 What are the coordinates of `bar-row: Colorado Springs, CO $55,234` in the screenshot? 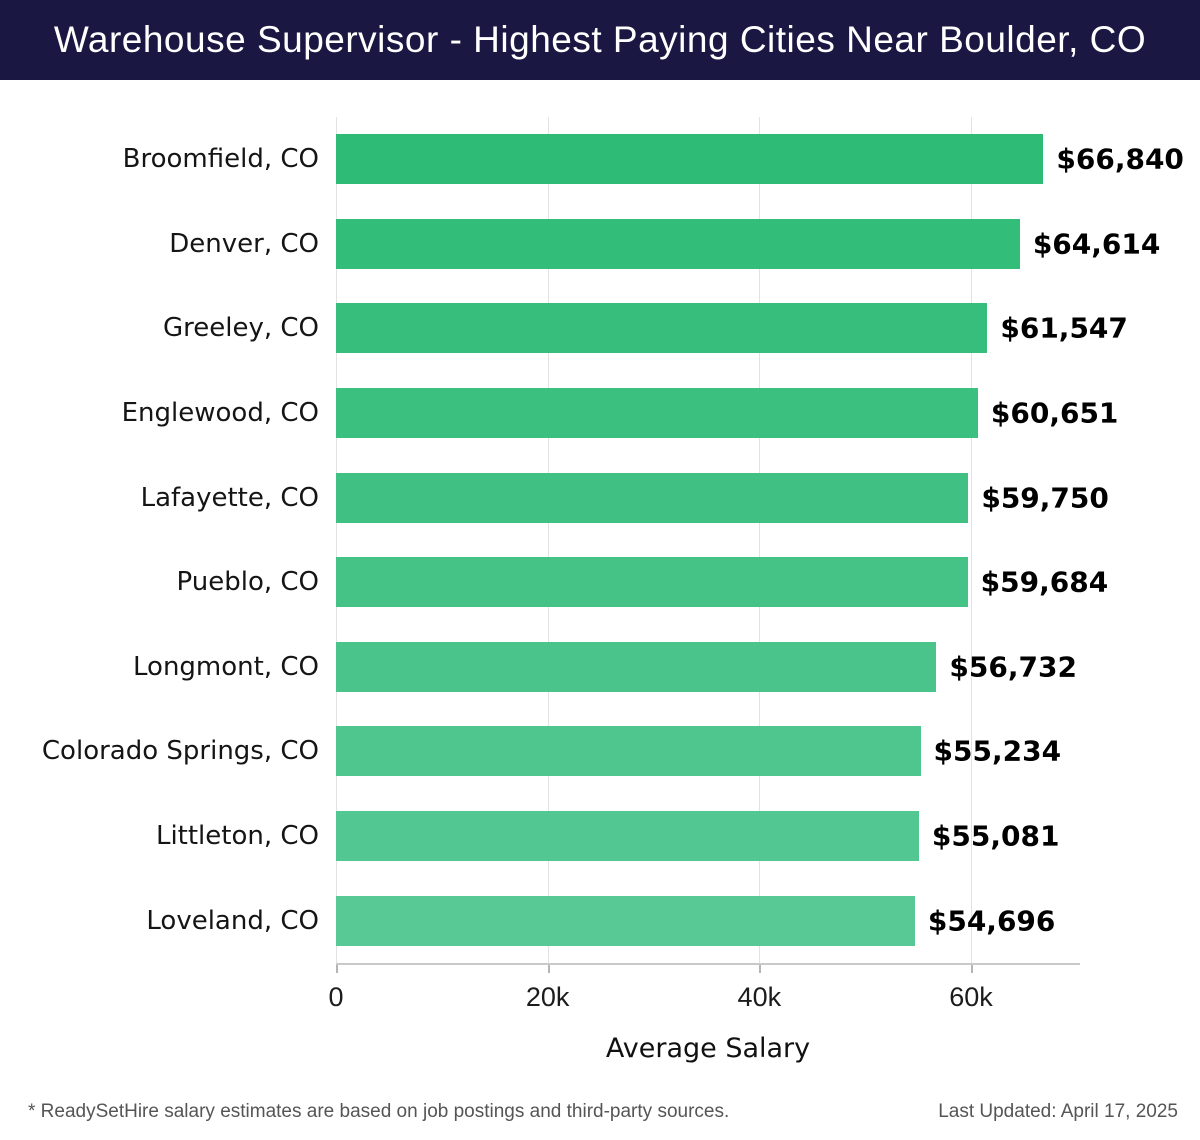 It's located at (600, 751).